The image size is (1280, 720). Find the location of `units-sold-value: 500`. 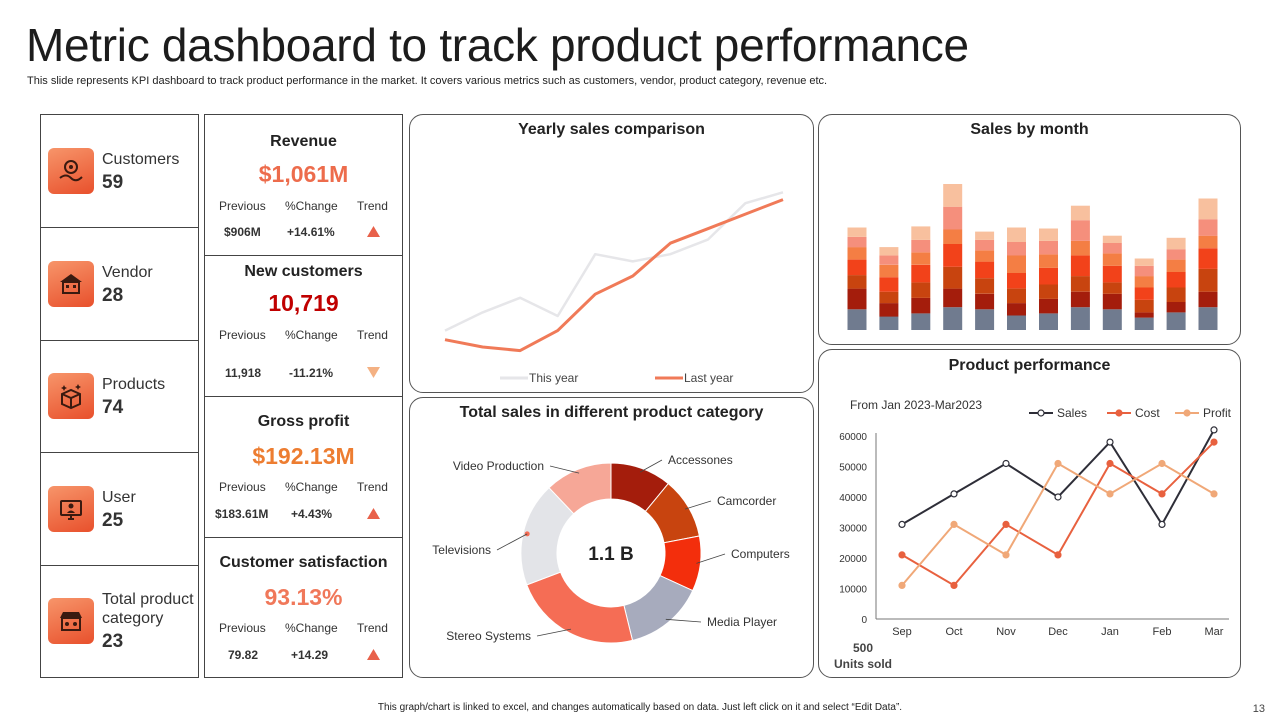

units-sold-value: 500 is located at coordinates (863, 648).